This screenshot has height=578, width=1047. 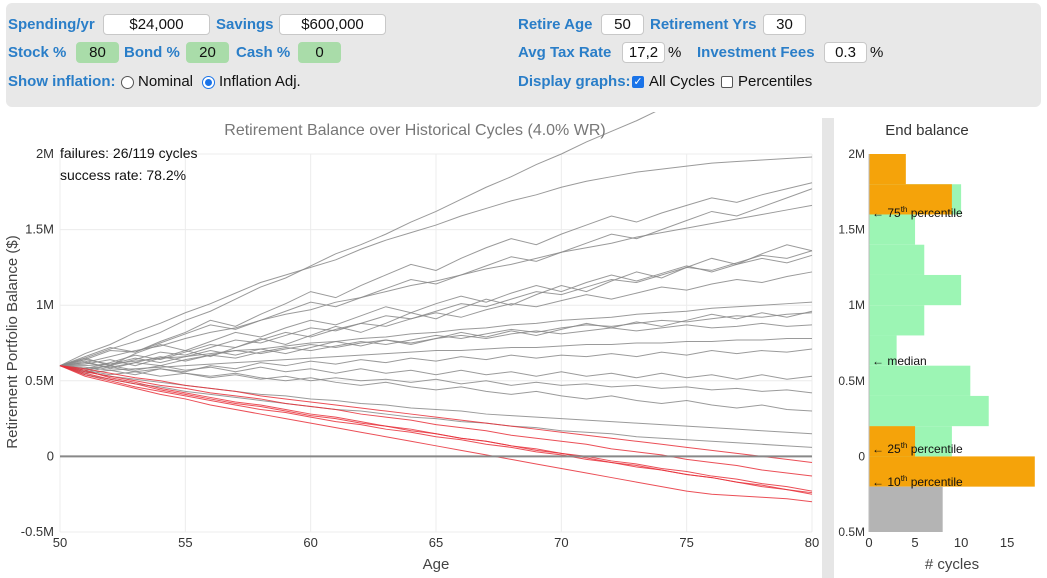 What do you see at coordinates (45, 153) in the screenshot?
I see `y-tick-label: 2M` at bounding box center [45, 153].